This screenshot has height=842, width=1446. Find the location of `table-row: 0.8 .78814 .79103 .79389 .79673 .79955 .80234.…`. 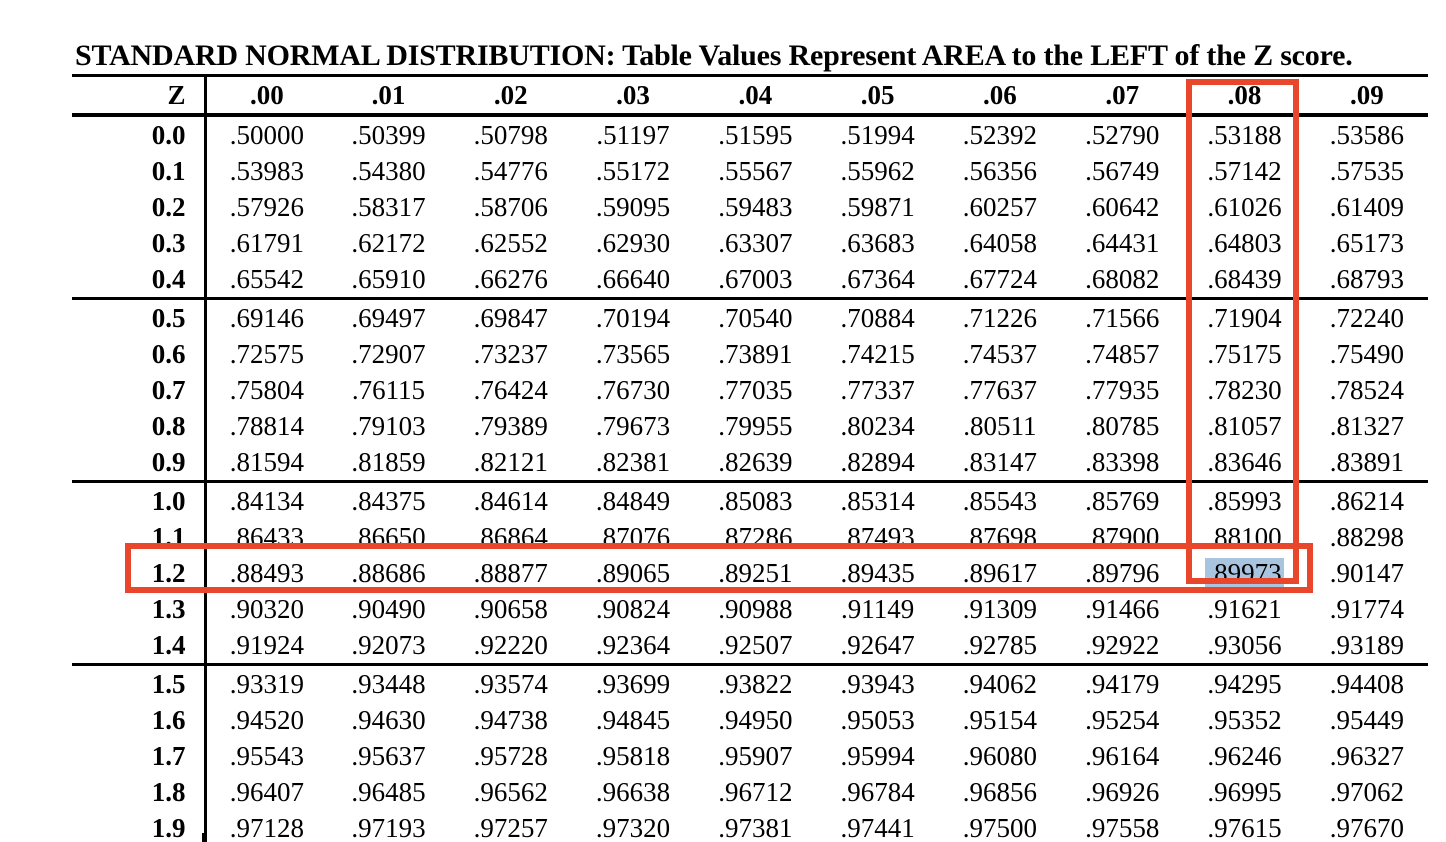

table-row: 0.8 .78814 .79103 .79389 .79673 .79955 .80234.… is located at coordinates (750, 426).